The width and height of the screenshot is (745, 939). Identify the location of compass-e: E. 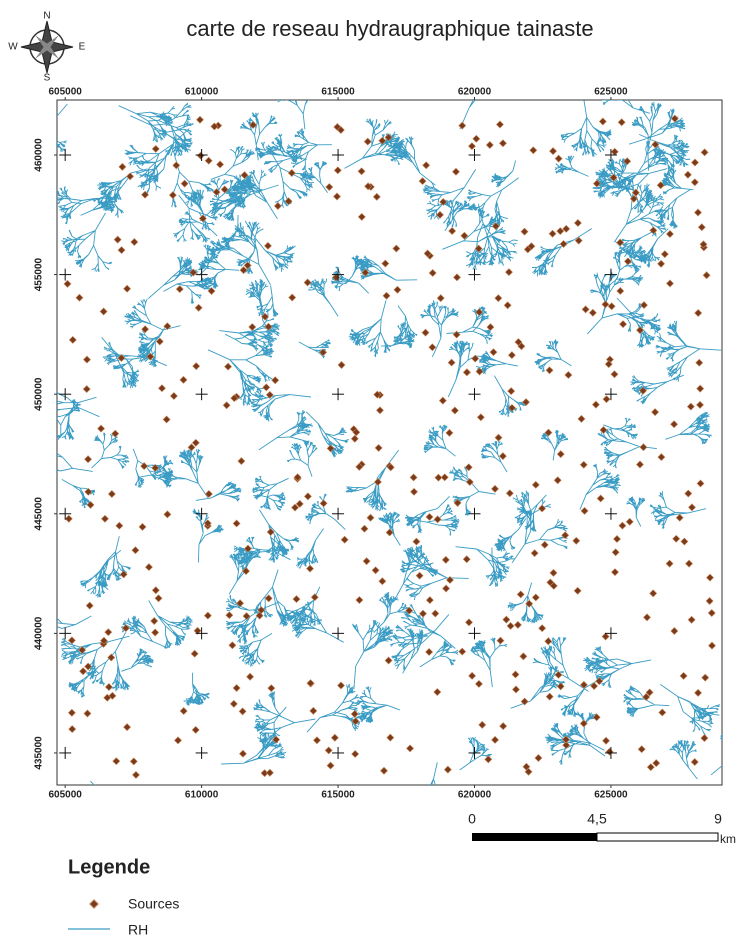
(82, 47).